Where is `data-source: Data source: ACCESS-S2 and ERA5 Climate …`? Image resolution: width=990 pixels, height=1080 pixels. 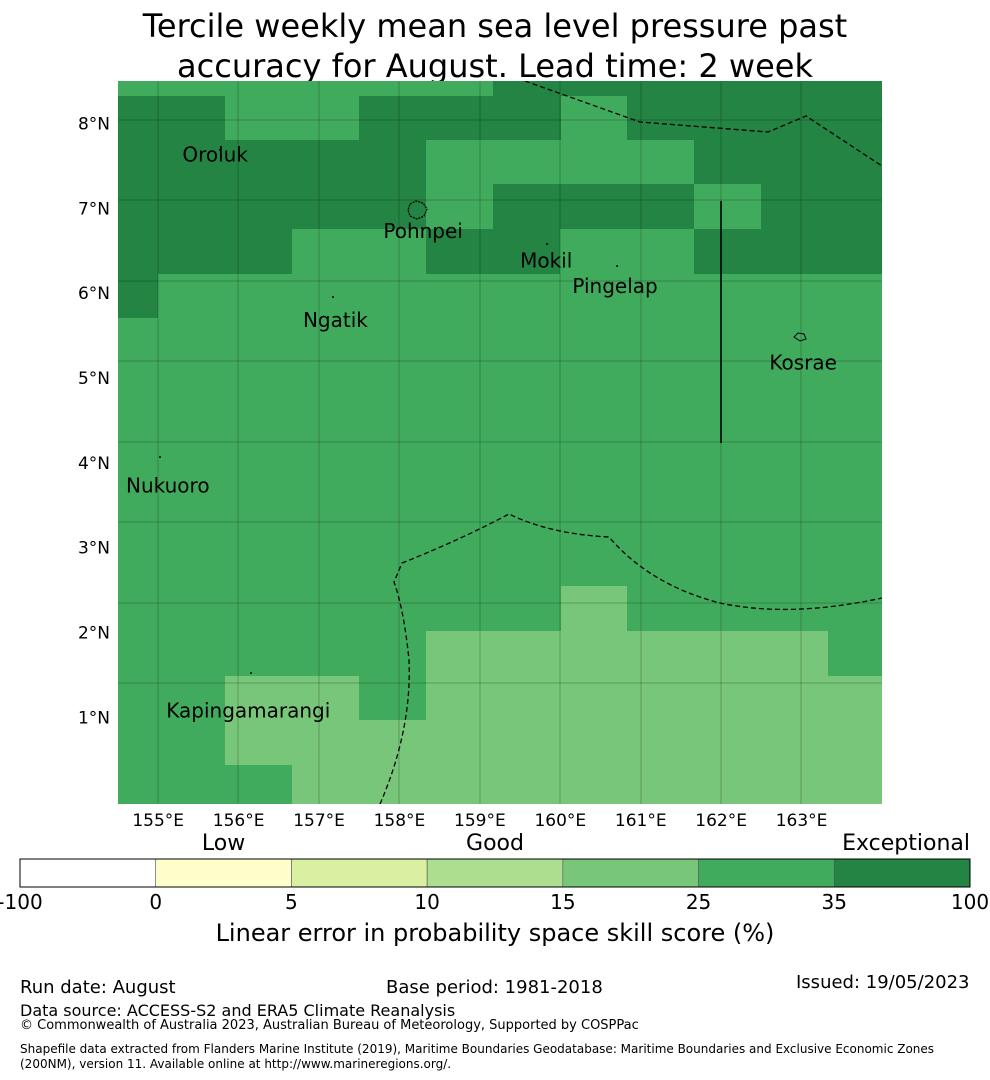 data-source: Data source: ACCESS-S2 and ERA5 Climate … is located at coordinates (238, 1010).